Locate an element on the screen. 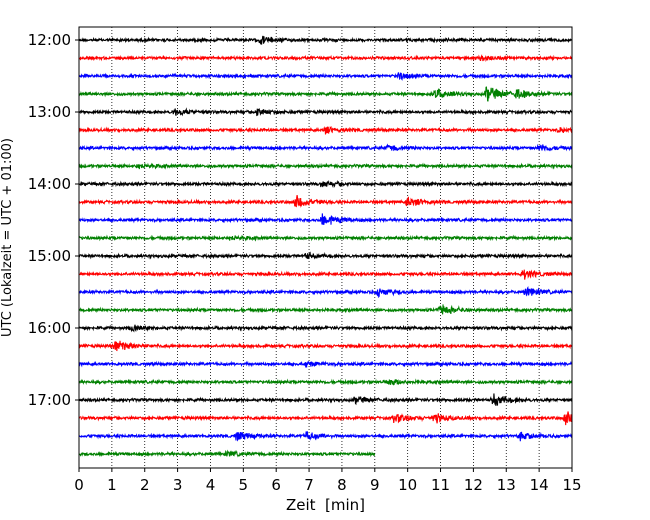 The image size is (650, 520). y-axis-ticks: 12:00 13:00 14:00 15:00 16:00 17:00 is located at coordinates (53, 220).